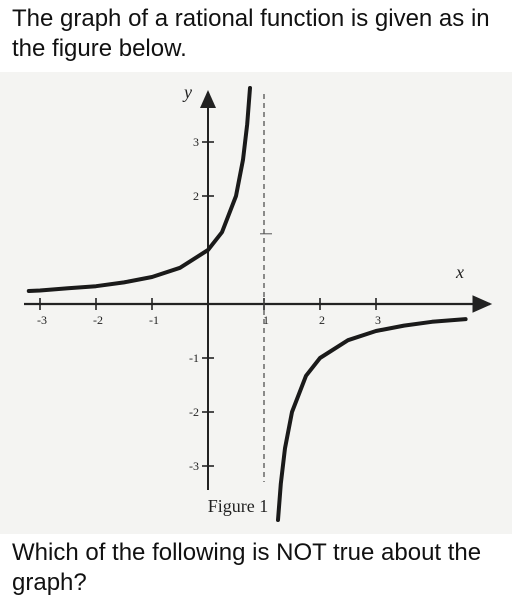 The image size is (512, 602). Describe the element at coordinates (42, 320) in the screenshot. I see `x-tick-label: -3` at that location.